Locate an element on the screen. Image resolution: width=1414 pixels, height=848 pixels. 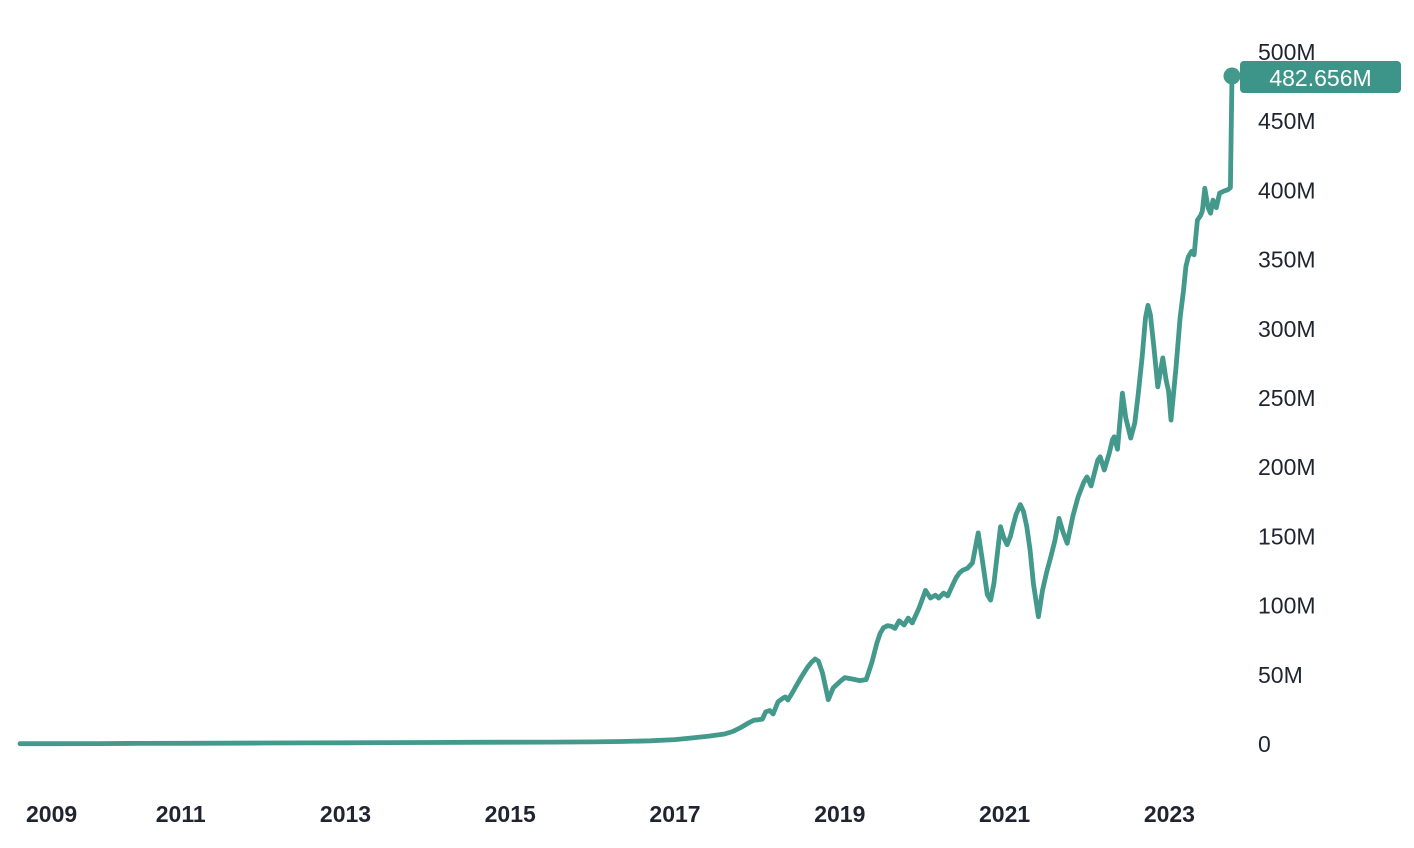
y-axis-tick-label: 100M is located at coordinates (1287, 606).